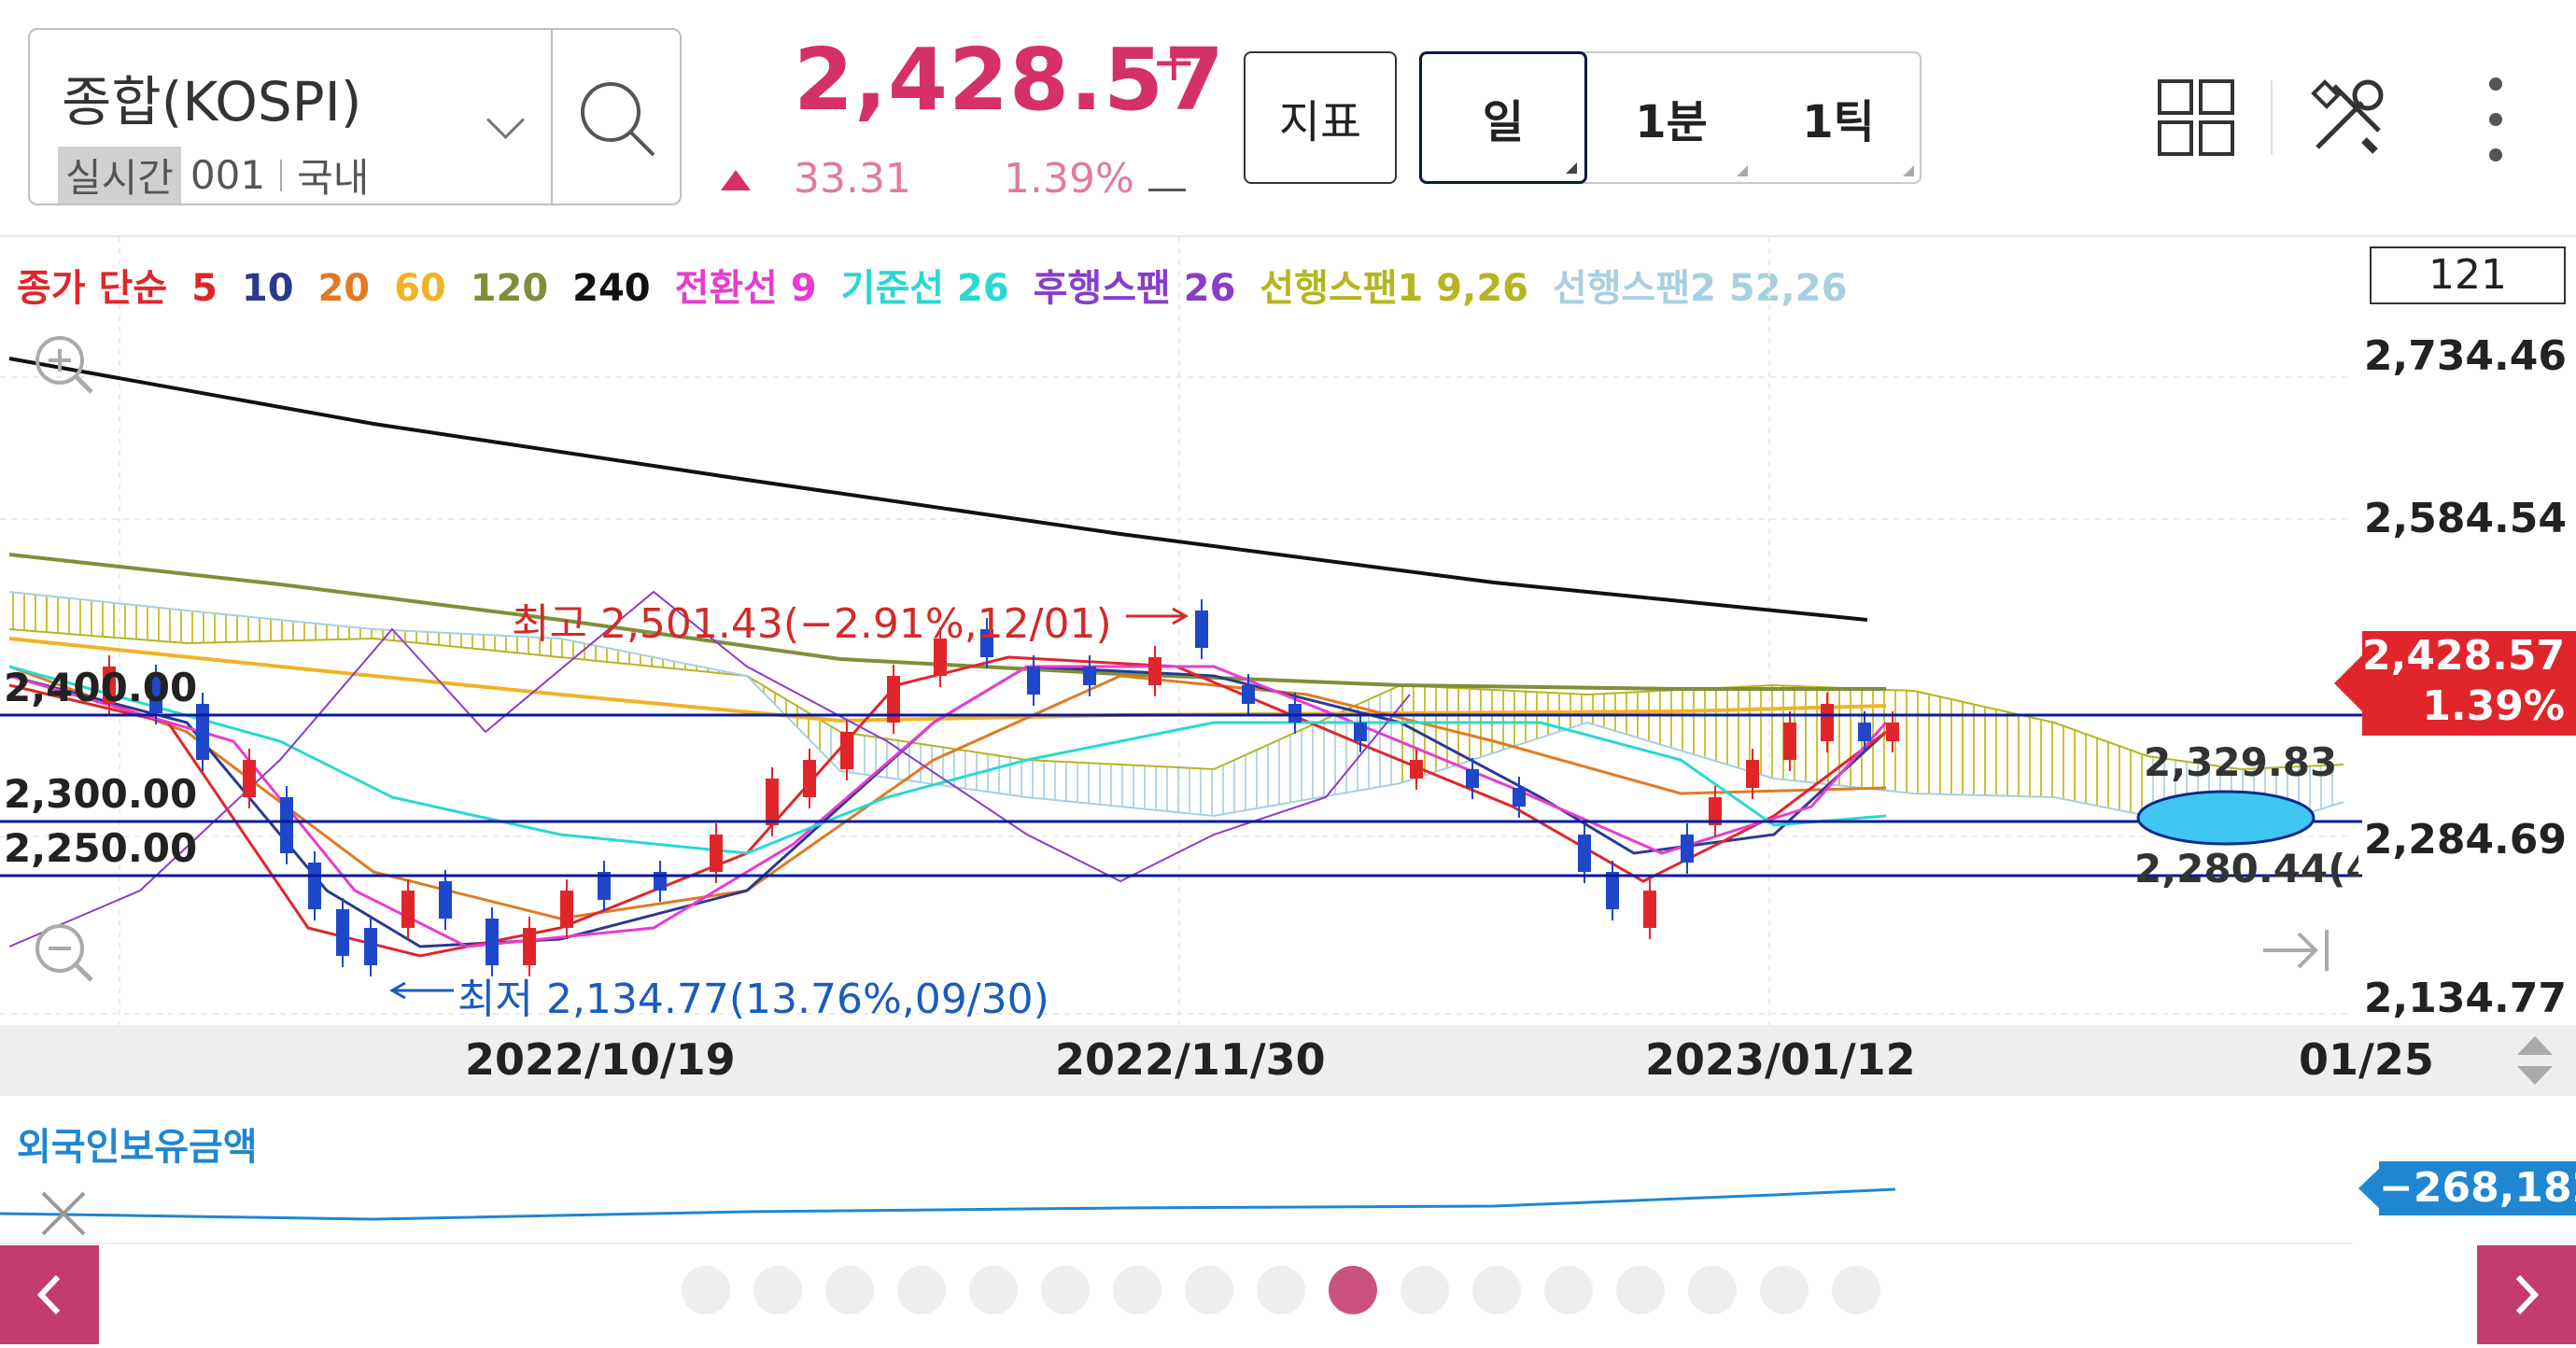  I want to click on period-1tick-label: 1틱, so click(1839, 122).